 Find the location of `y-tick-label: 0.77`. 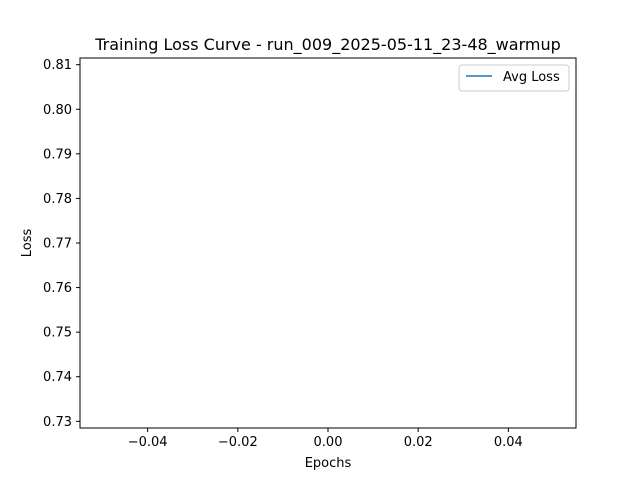

y-tick-label: 0.77 is located at coordinates (57, 244).